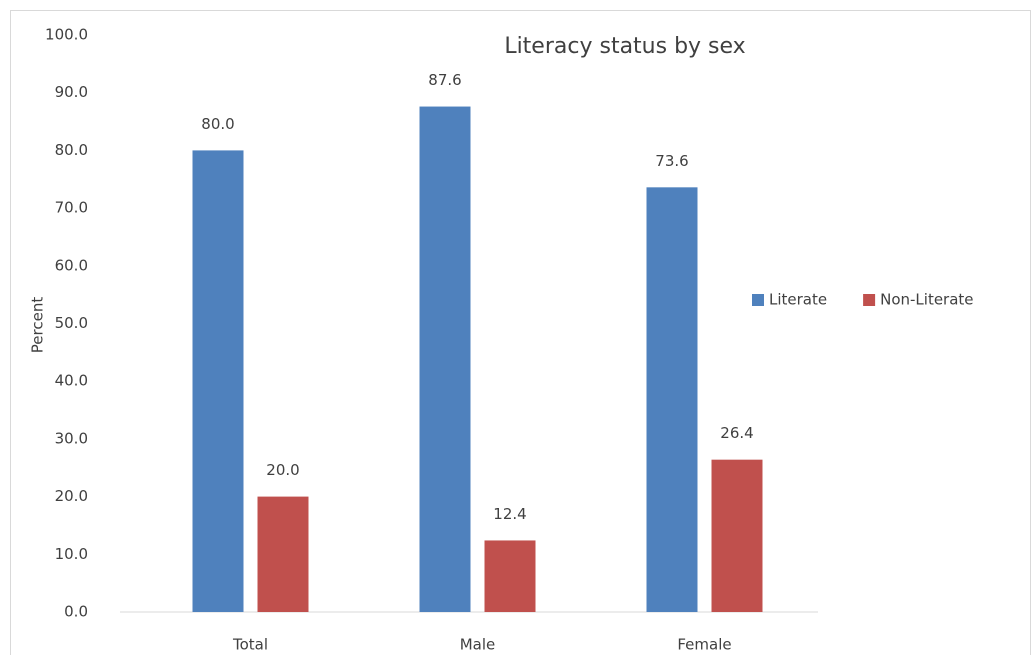 The width and height of the screenshot is (1032, 659). Describe the element at coordinates (71, 265) in the screenshot. I see `y-tick-label: 60.0` at that location.